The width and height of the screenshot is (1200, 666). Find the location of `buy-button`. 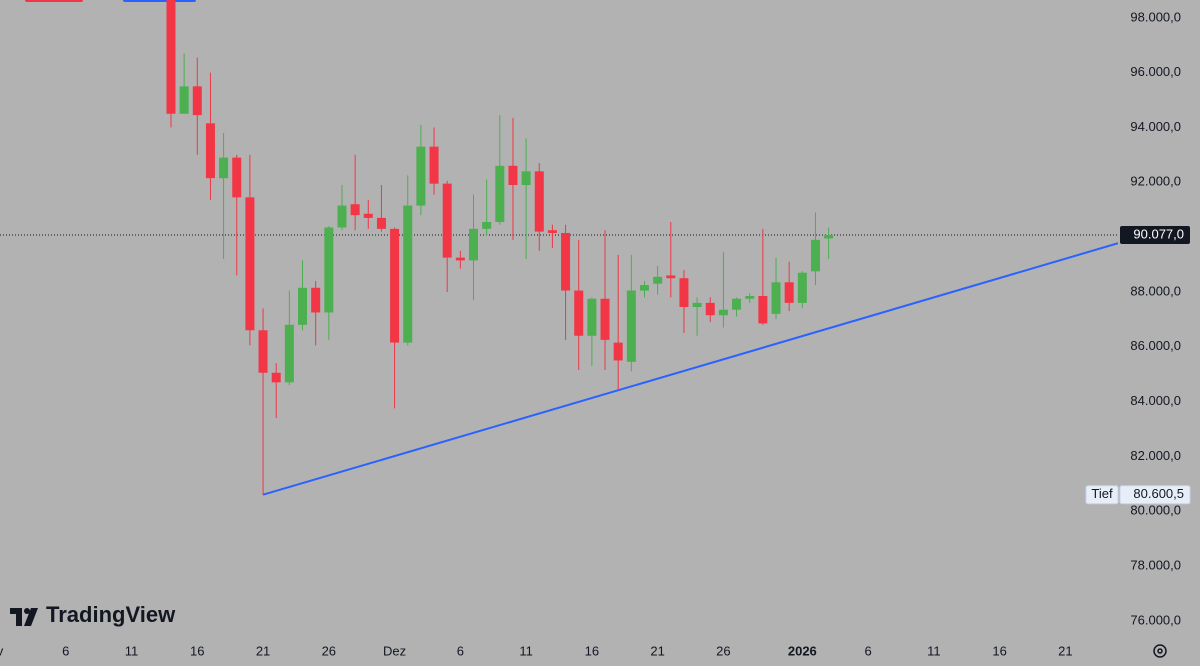

buy-button is located at coordinates (159, 1).